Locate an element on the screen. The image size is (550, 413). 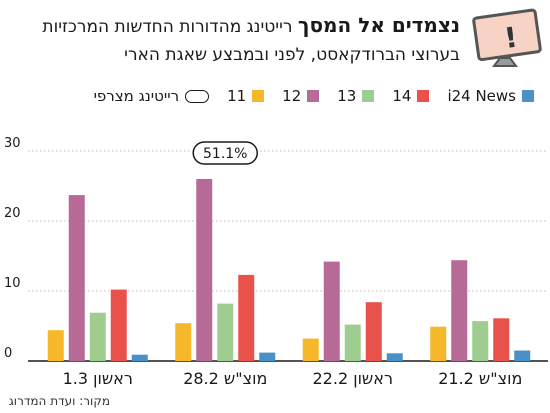
source-note: מקור: ועדת המדרוג is located at coordinates (59, 401).